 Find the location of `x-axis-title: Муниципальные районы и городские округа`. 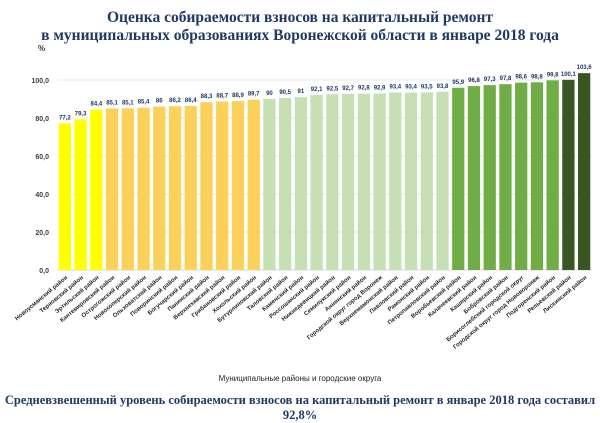

x-axis-title: Муниципальные районы и городские округа is located at coordinates (300, 378).